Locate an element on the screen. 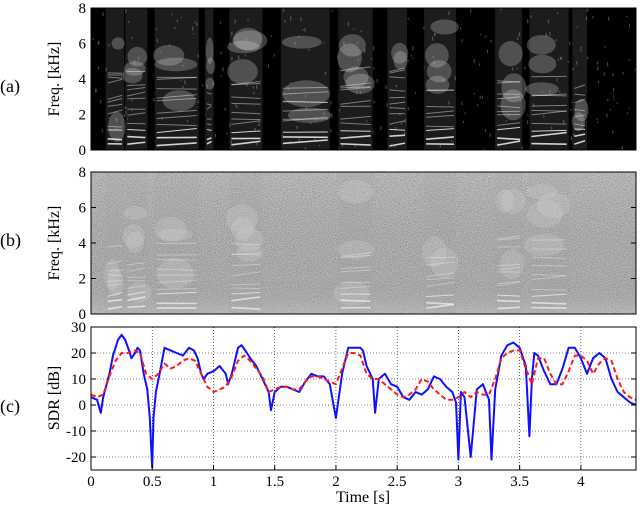 This screenshot has height=509, width=640. panel-label-b: (b) is located at coordinates (10, 240).